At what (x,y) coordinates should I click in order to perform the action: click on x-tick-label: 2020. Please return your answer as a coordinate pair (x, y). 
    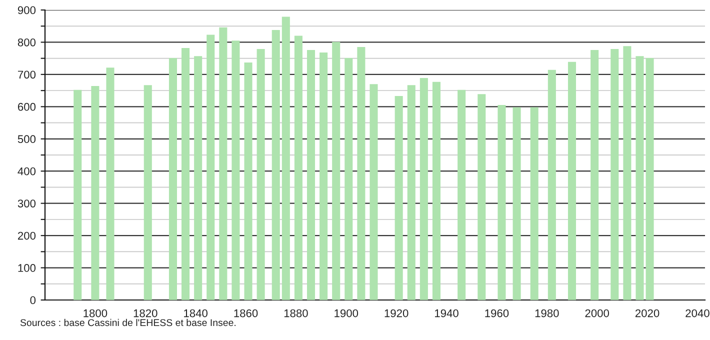
    Looking at the image, I should click on (647, 313).